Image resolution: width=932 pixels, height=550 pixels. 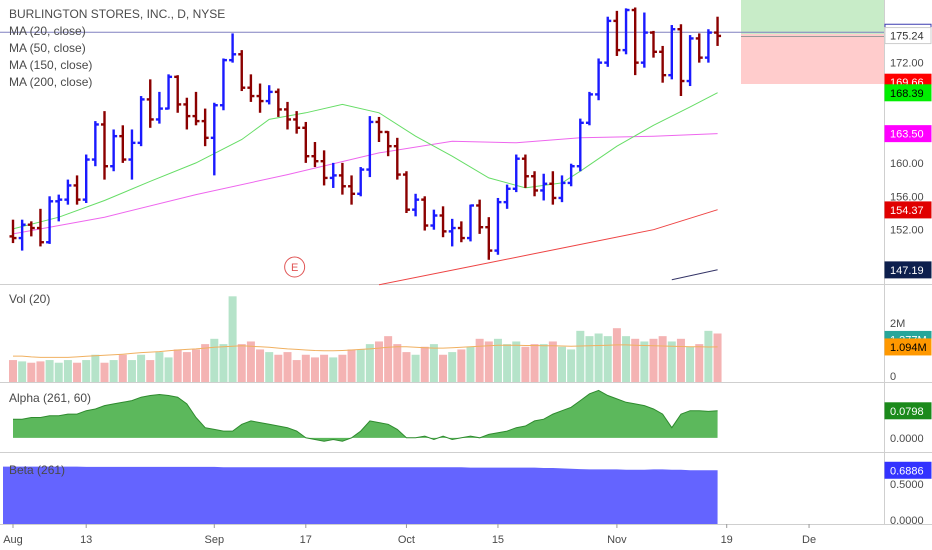 What do you see at coordinates (908, 347) in the screenshot?
I see `volume-badge-bg` at bounding box center [908, 347].